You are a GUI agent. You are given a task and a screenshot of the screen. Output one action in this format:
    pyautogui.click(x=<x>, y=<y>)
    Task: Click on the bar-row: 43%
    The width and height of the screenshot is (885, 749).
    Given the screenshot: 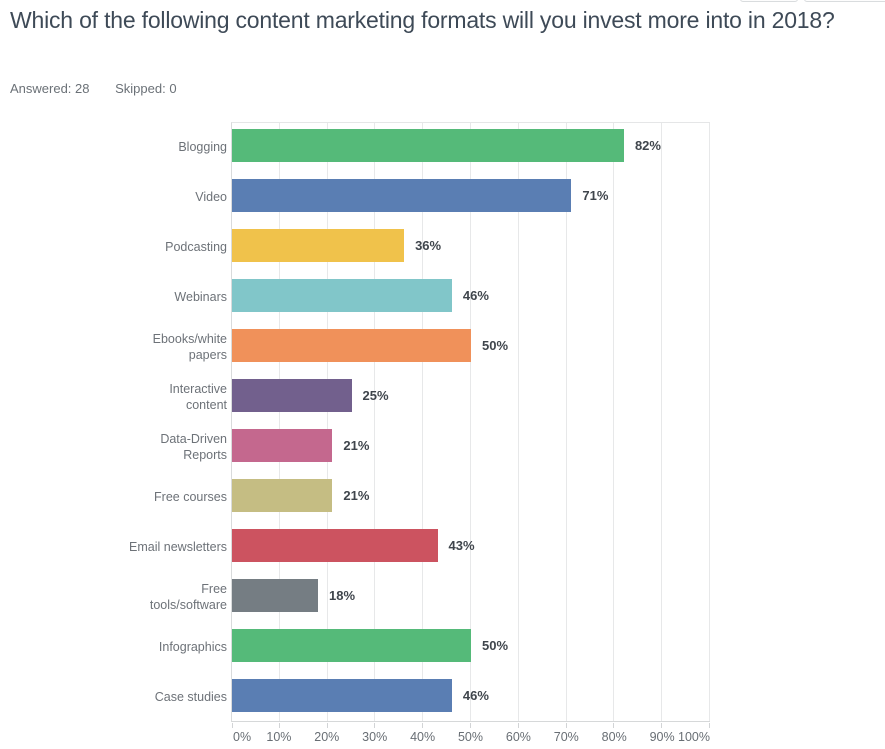 What is the action you would take?
    pyautogui.click(x=471, y=548)
    